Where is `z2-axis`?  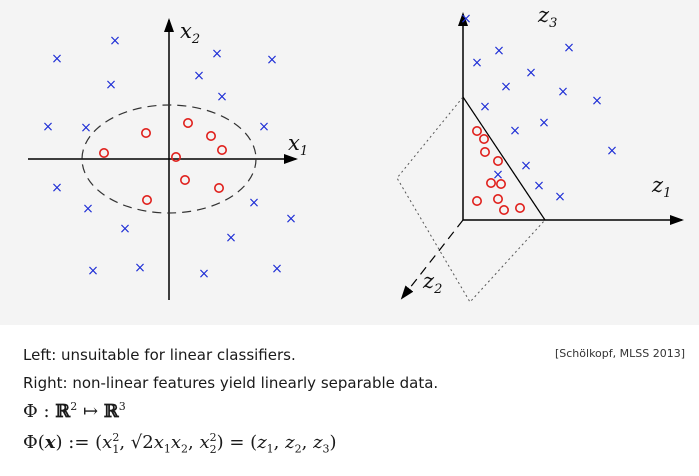 z2-axis is located at coordinates (432, 259).